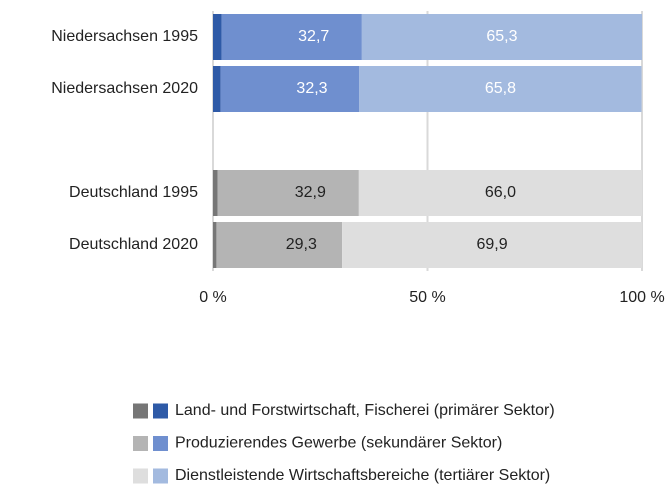 The image size is (670, 488). I want to click on y-tick-label: Deutschland 1995, so click(133, 192).